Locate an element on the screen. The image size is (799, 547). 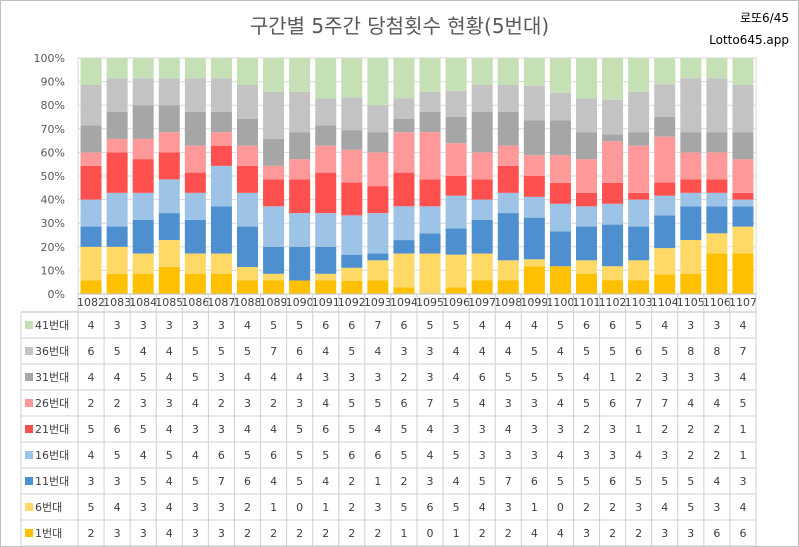
x-tick-label: 1102 is located at coordinates (613, 302).